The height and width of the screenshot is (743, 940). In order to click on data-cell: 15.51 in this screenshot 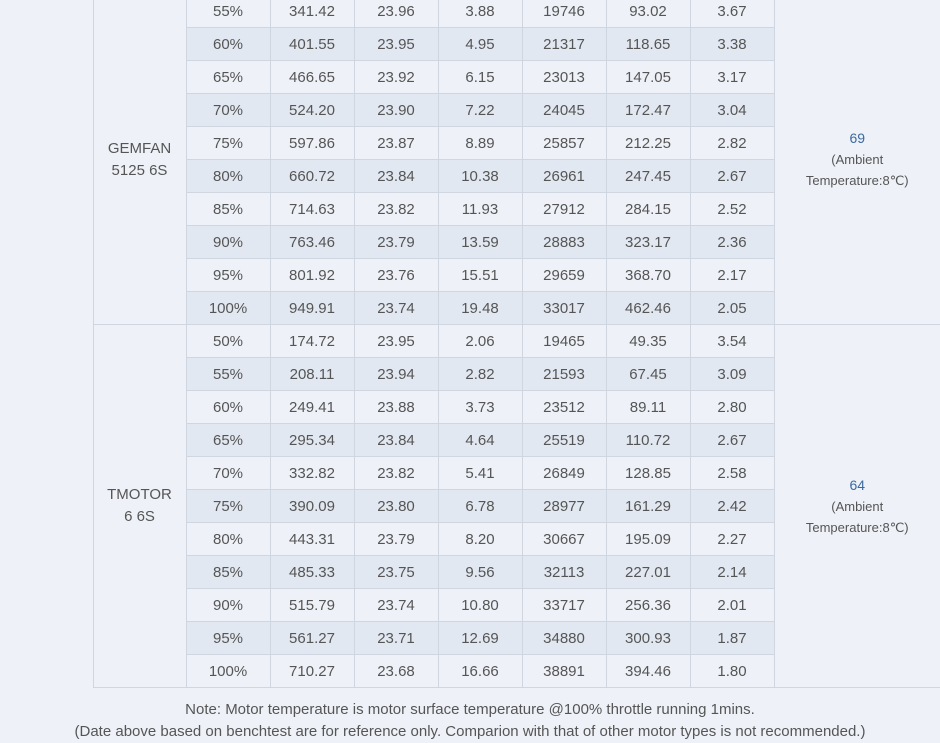, I will do `click(480, 275)`.